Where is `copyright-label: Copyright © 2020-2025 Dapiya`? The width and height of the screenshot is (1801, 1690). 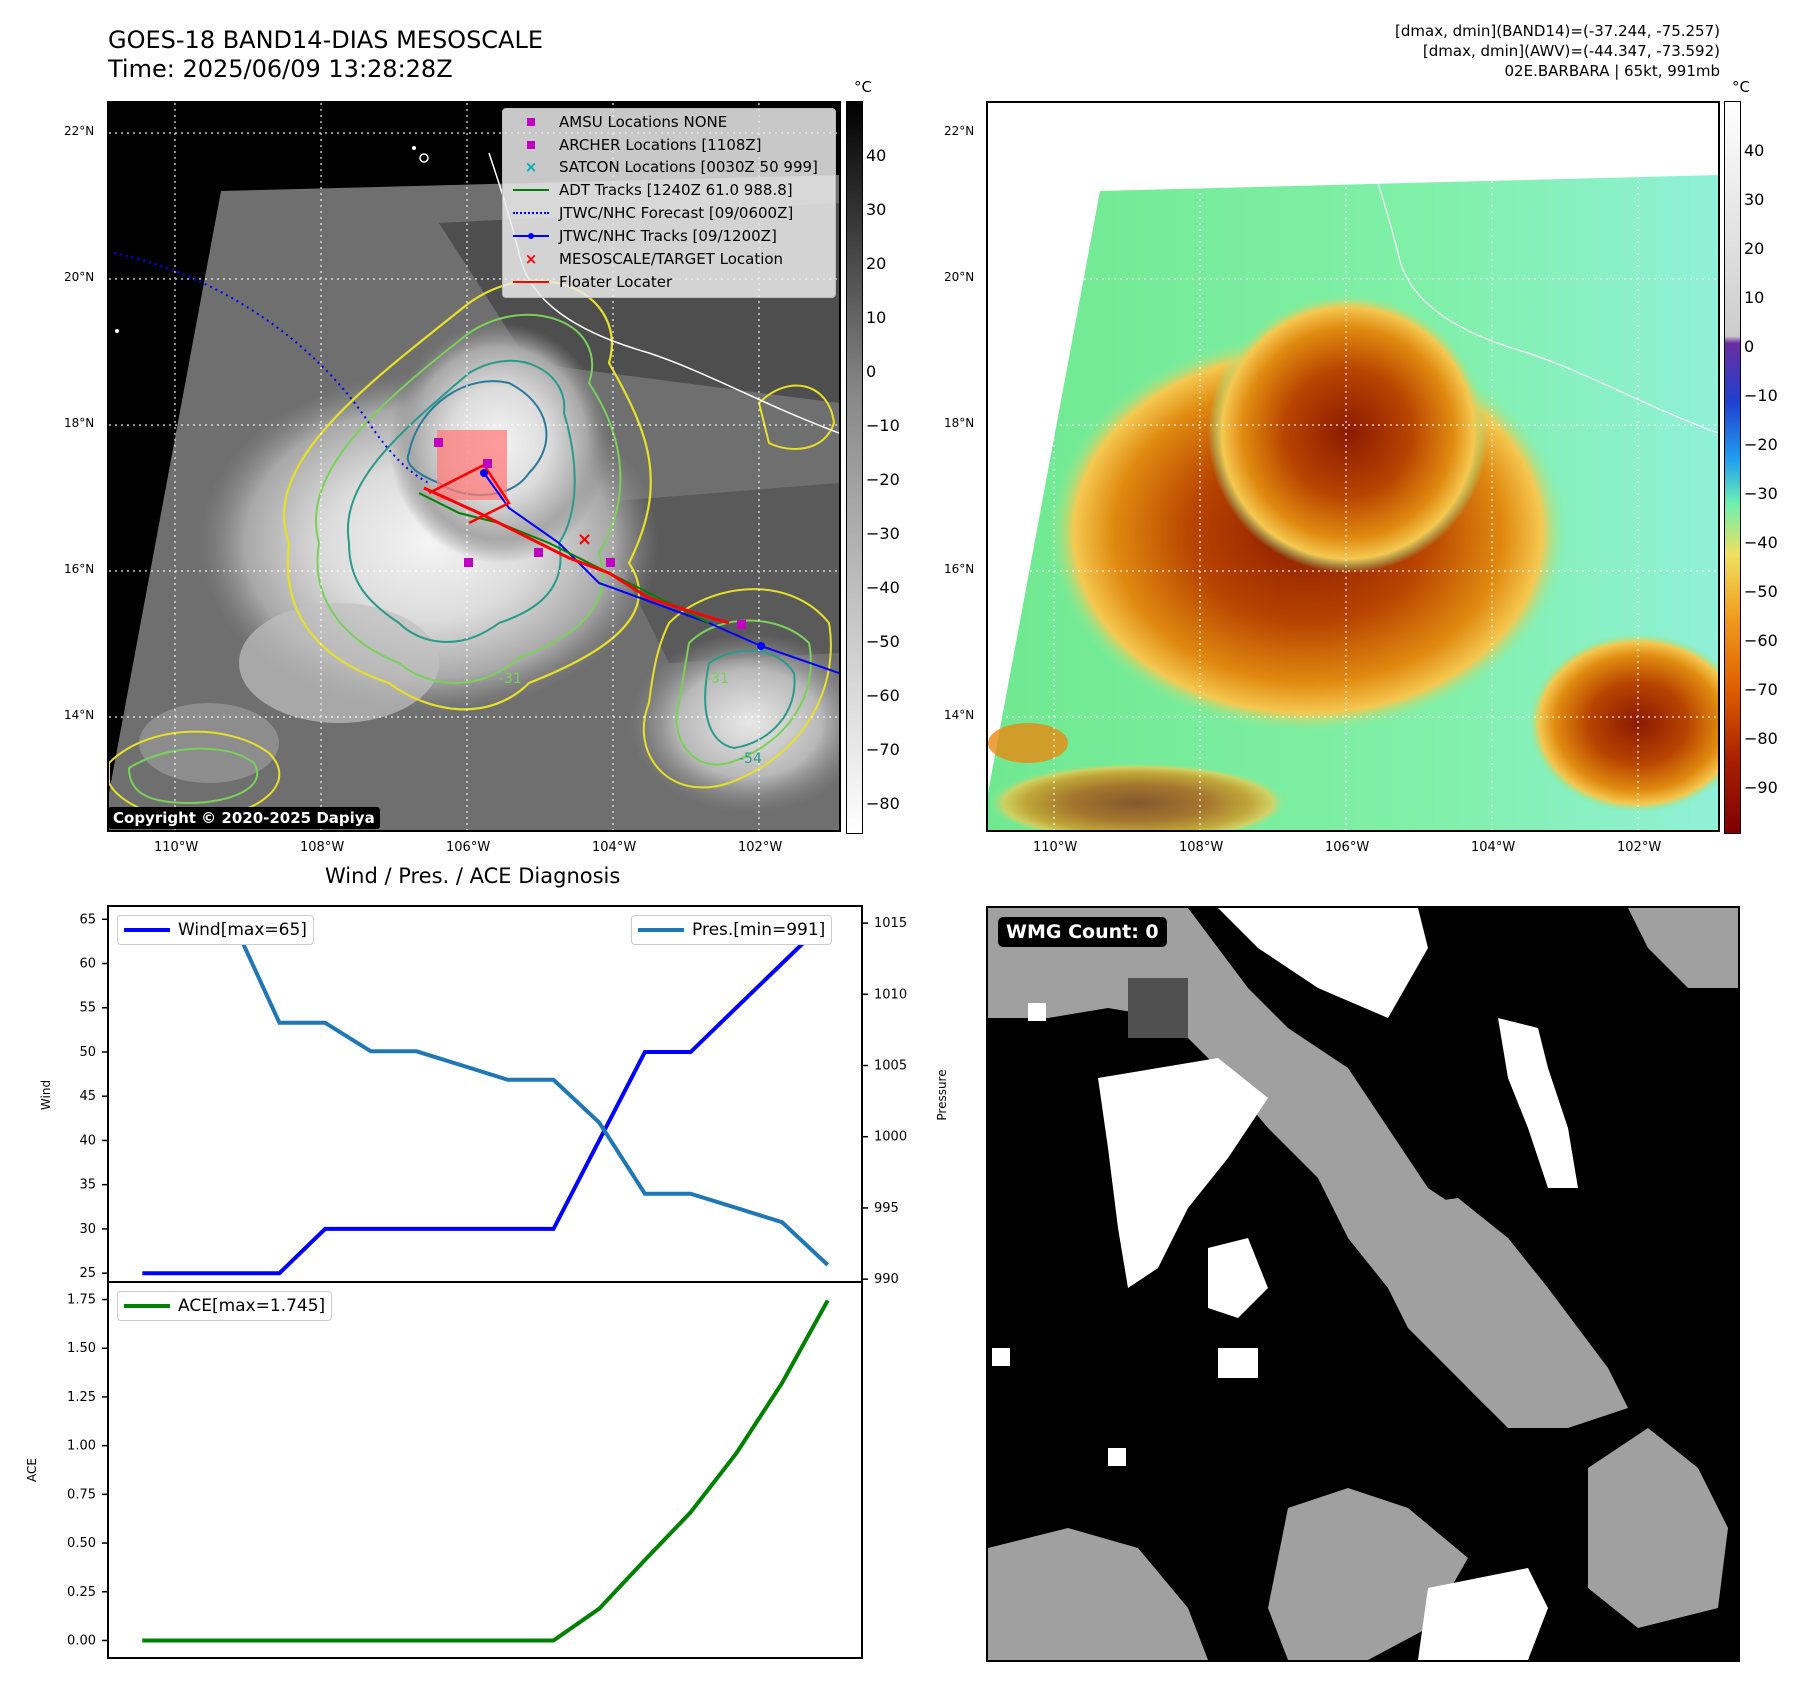 copyright-label: Copyright © 2020-2025 Dapiya is located at coordinates (244, 818).